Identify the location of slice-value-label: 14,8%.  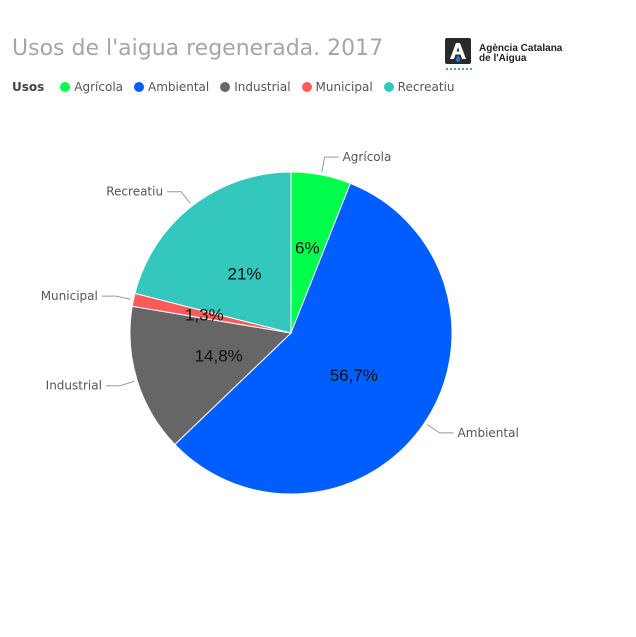
(219, 355).